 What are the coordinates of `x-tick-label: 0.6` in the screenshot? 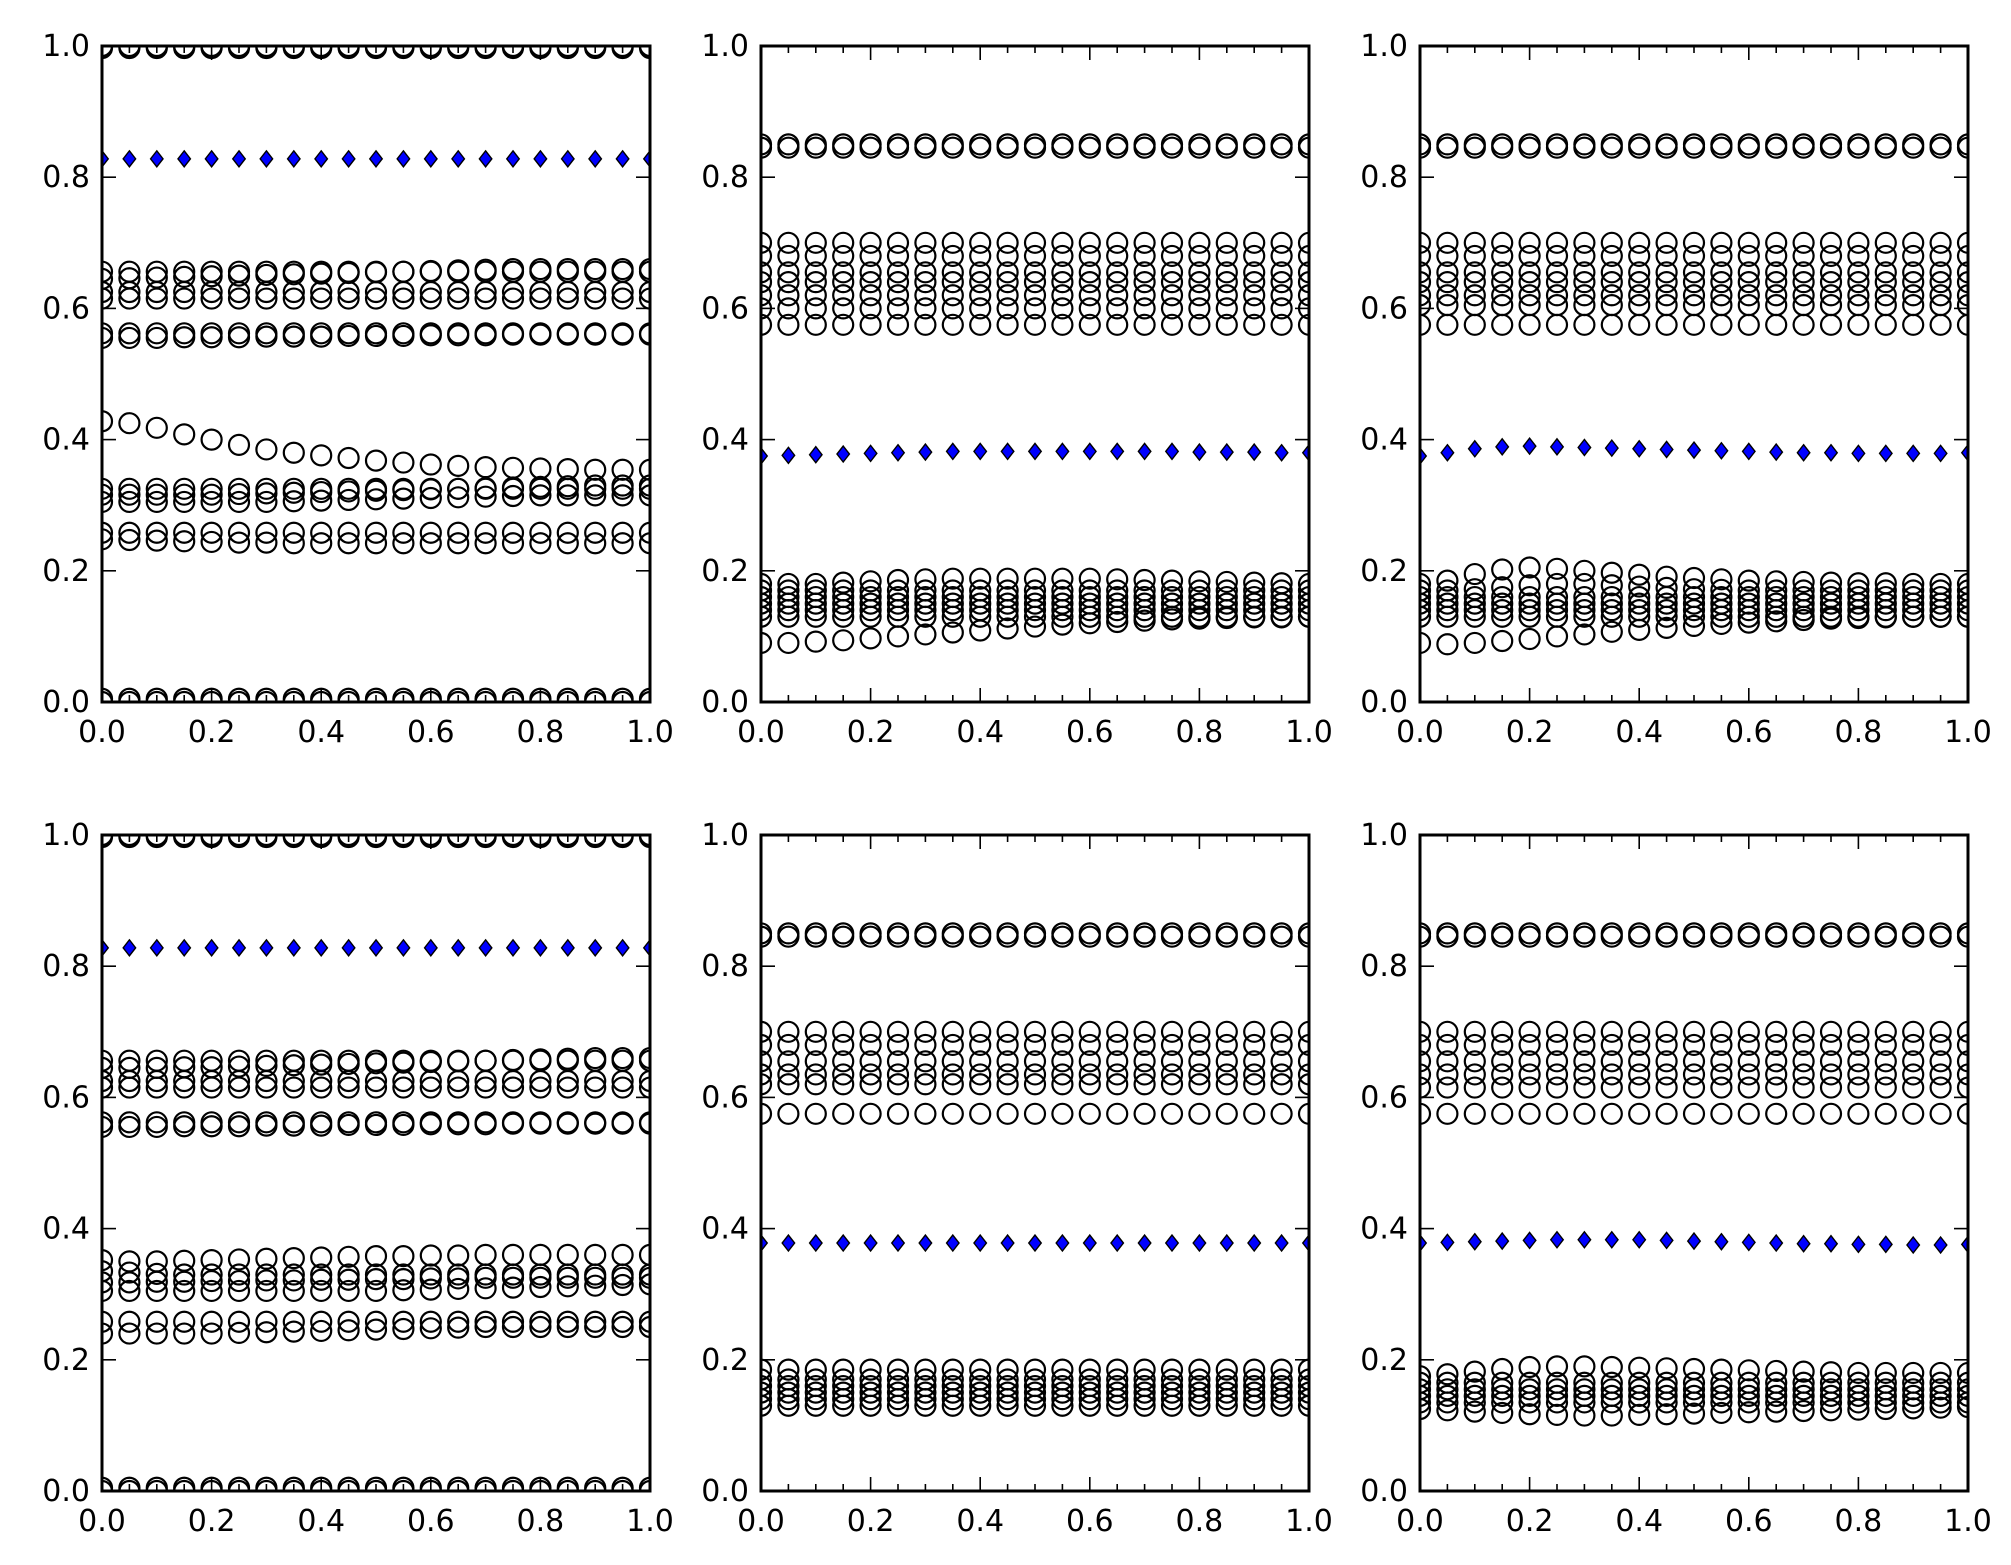 It's located at (431, 732).